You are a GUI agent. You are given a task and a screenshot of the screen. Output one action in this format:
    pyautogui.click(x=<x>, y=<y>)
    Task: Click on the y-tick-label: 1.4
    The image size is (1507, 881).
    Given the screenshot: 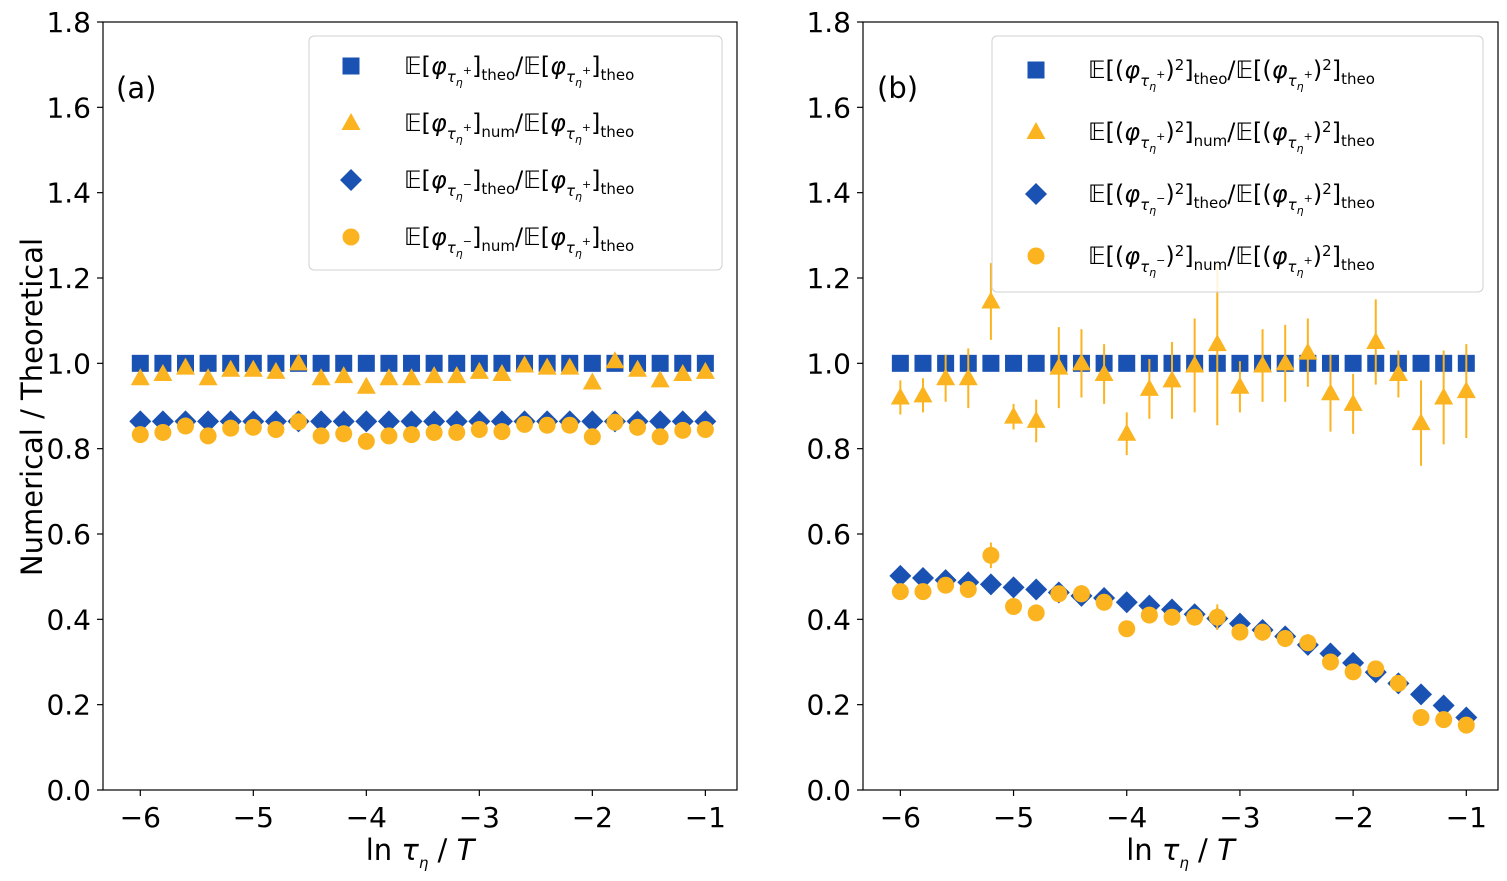 What is the action you would take?
    pyautogui.click(x=68, y=193)
    